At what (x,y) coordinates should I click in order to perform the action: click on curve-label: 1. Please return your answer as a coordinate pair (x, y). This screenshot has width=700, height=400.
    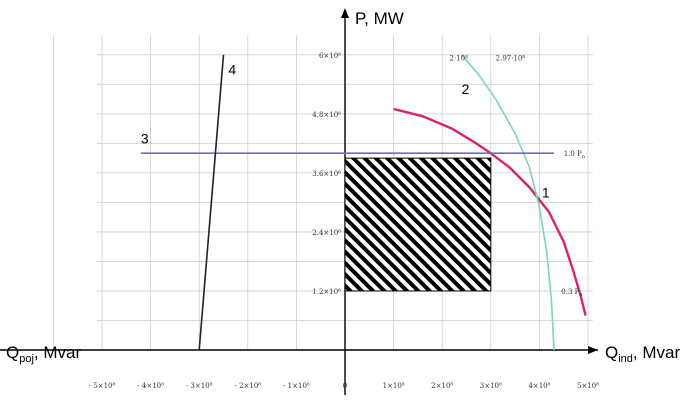
    Looking at the image, I should click on (546, 192).